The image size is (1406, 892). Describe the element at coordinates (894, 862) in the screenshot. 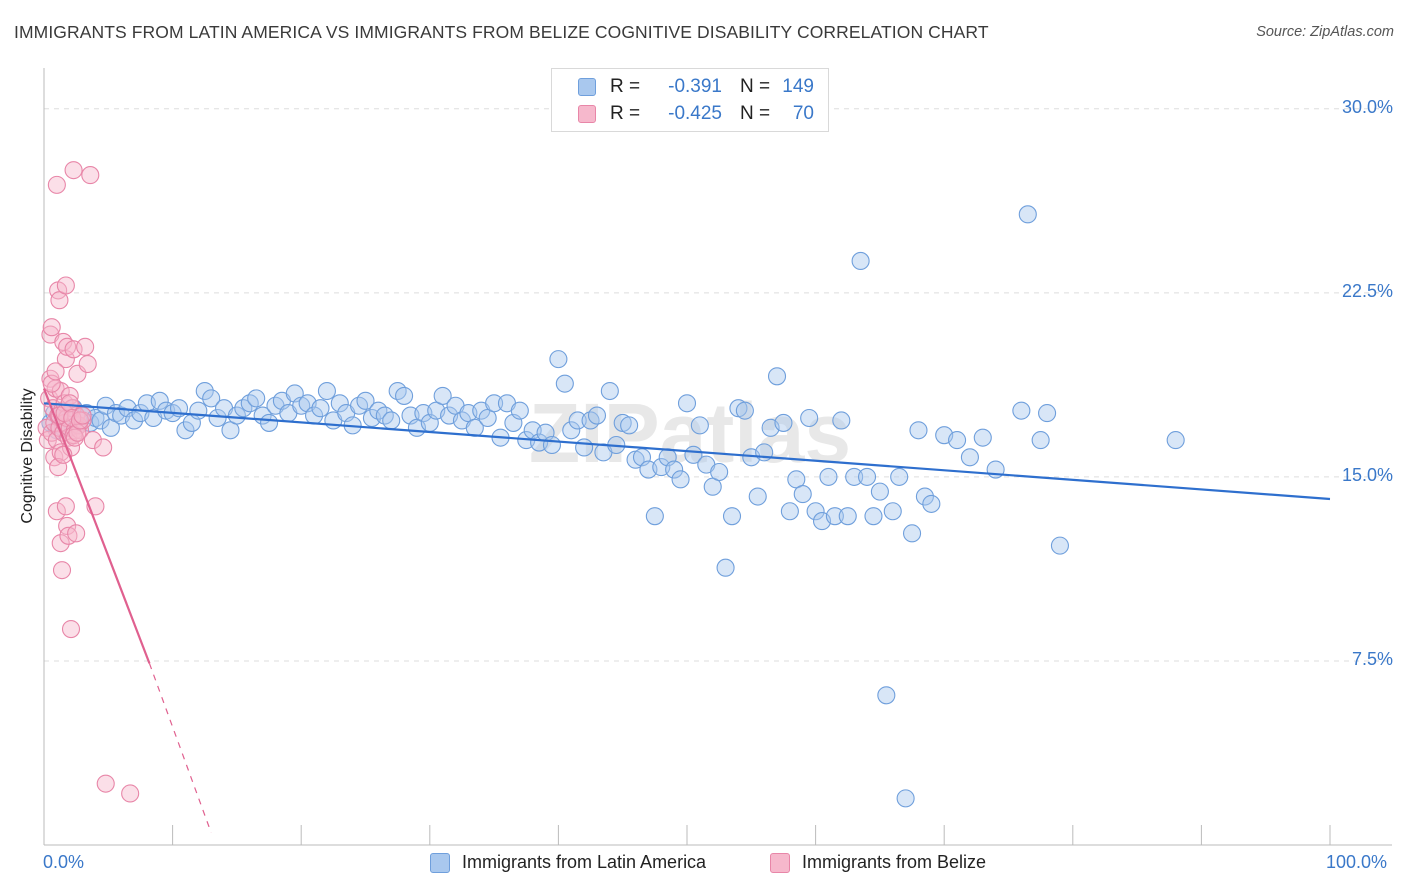

I see `legend-label-belize: Immigrants from Belize` at that location.